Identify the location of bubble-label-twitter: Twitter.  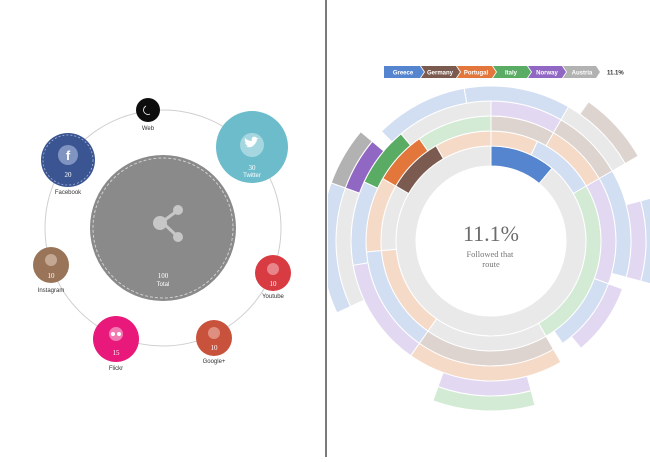
(252, 176).